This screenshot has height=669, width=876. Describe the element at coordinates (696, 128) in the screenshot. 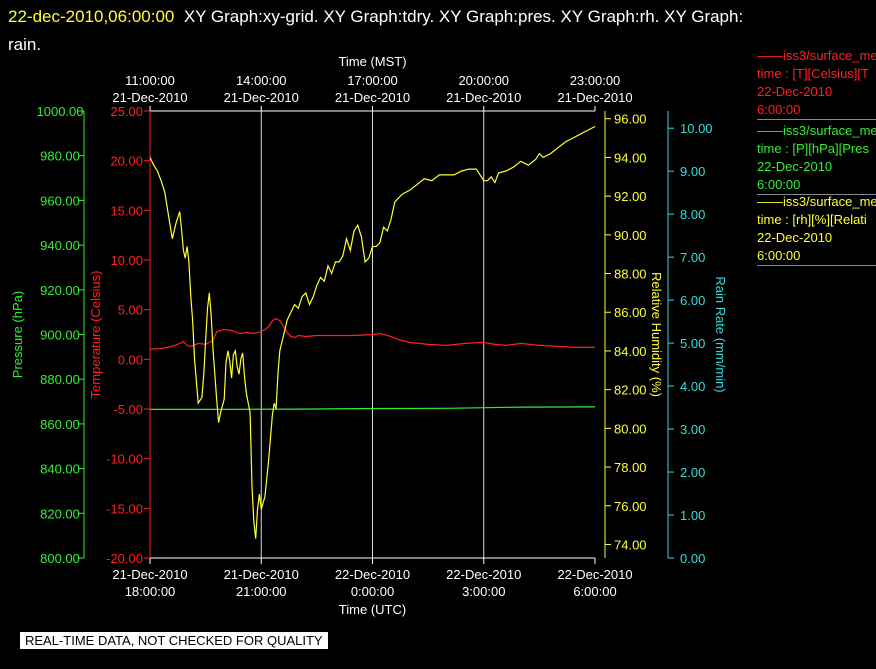

I see `rain-tick-label: 10.00` at that location.